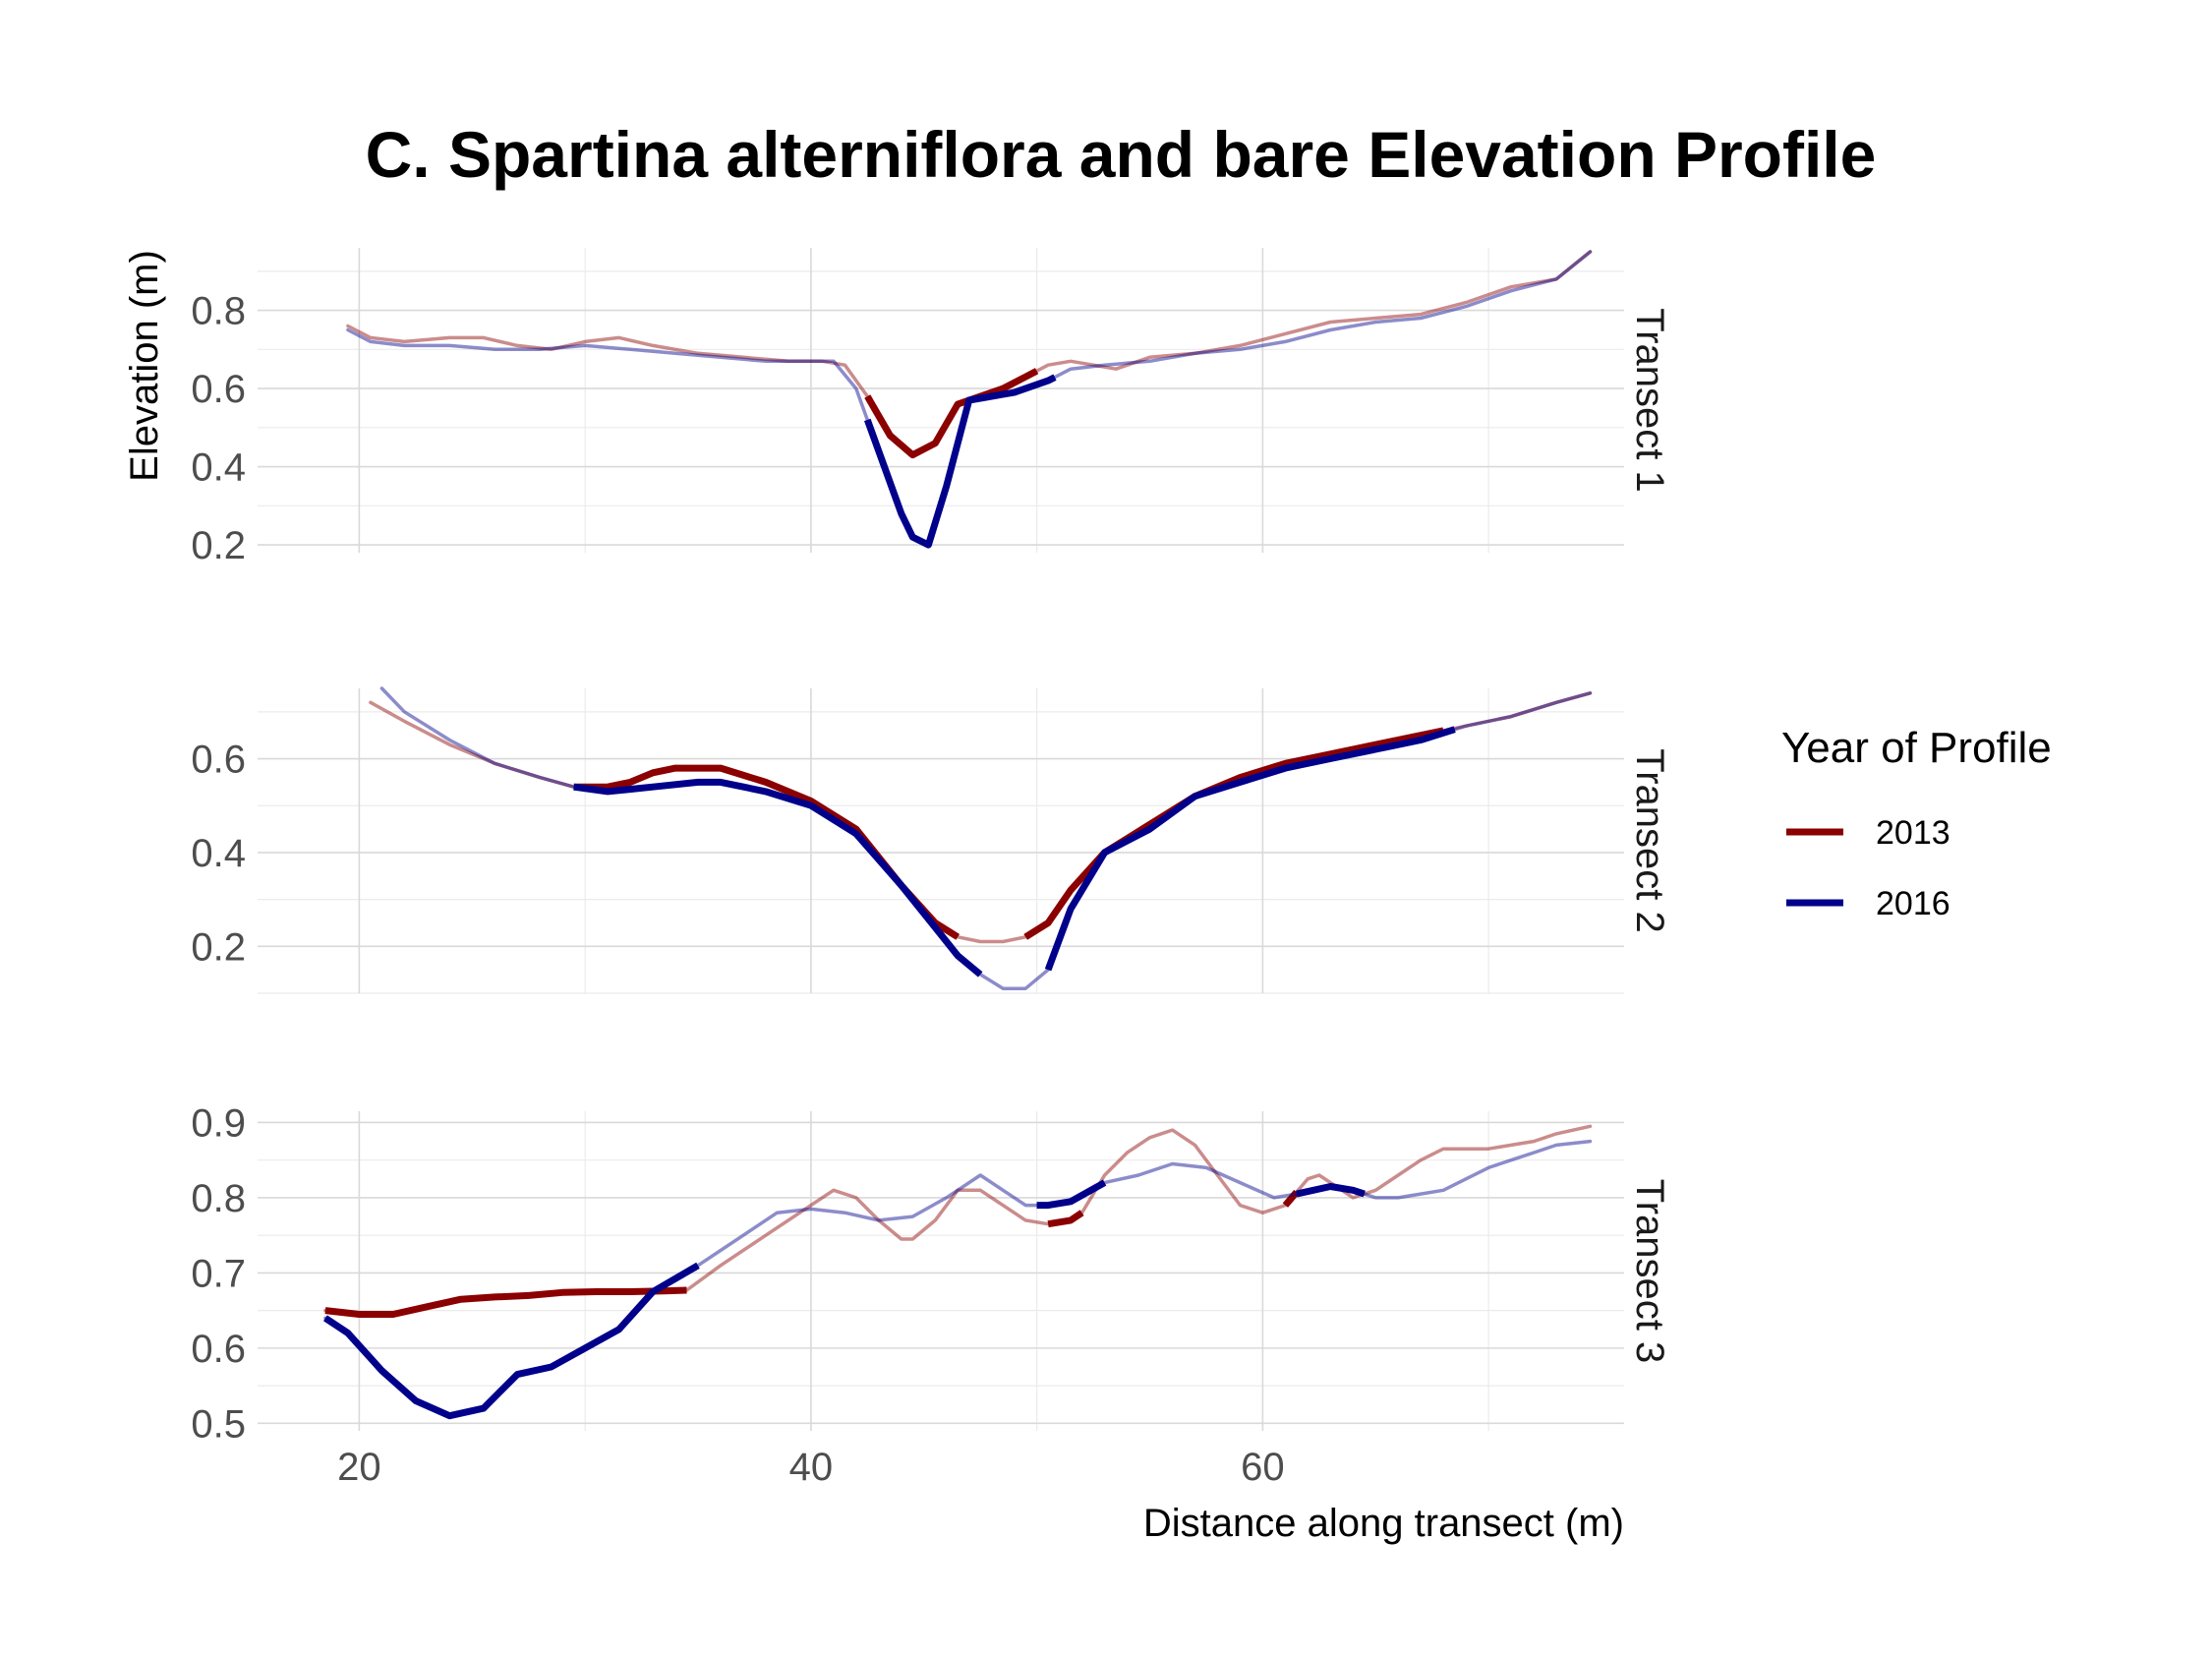  I want to click on legend: Year of Profile 2013 2016, so click(1917, 823).